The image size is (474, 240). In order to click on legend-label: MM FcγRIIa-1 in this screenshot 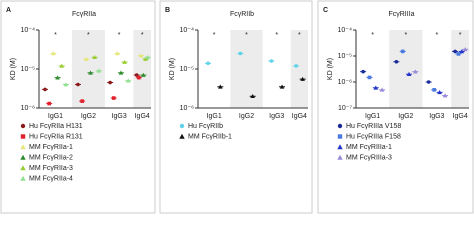, I will do `click(51, 147)`.